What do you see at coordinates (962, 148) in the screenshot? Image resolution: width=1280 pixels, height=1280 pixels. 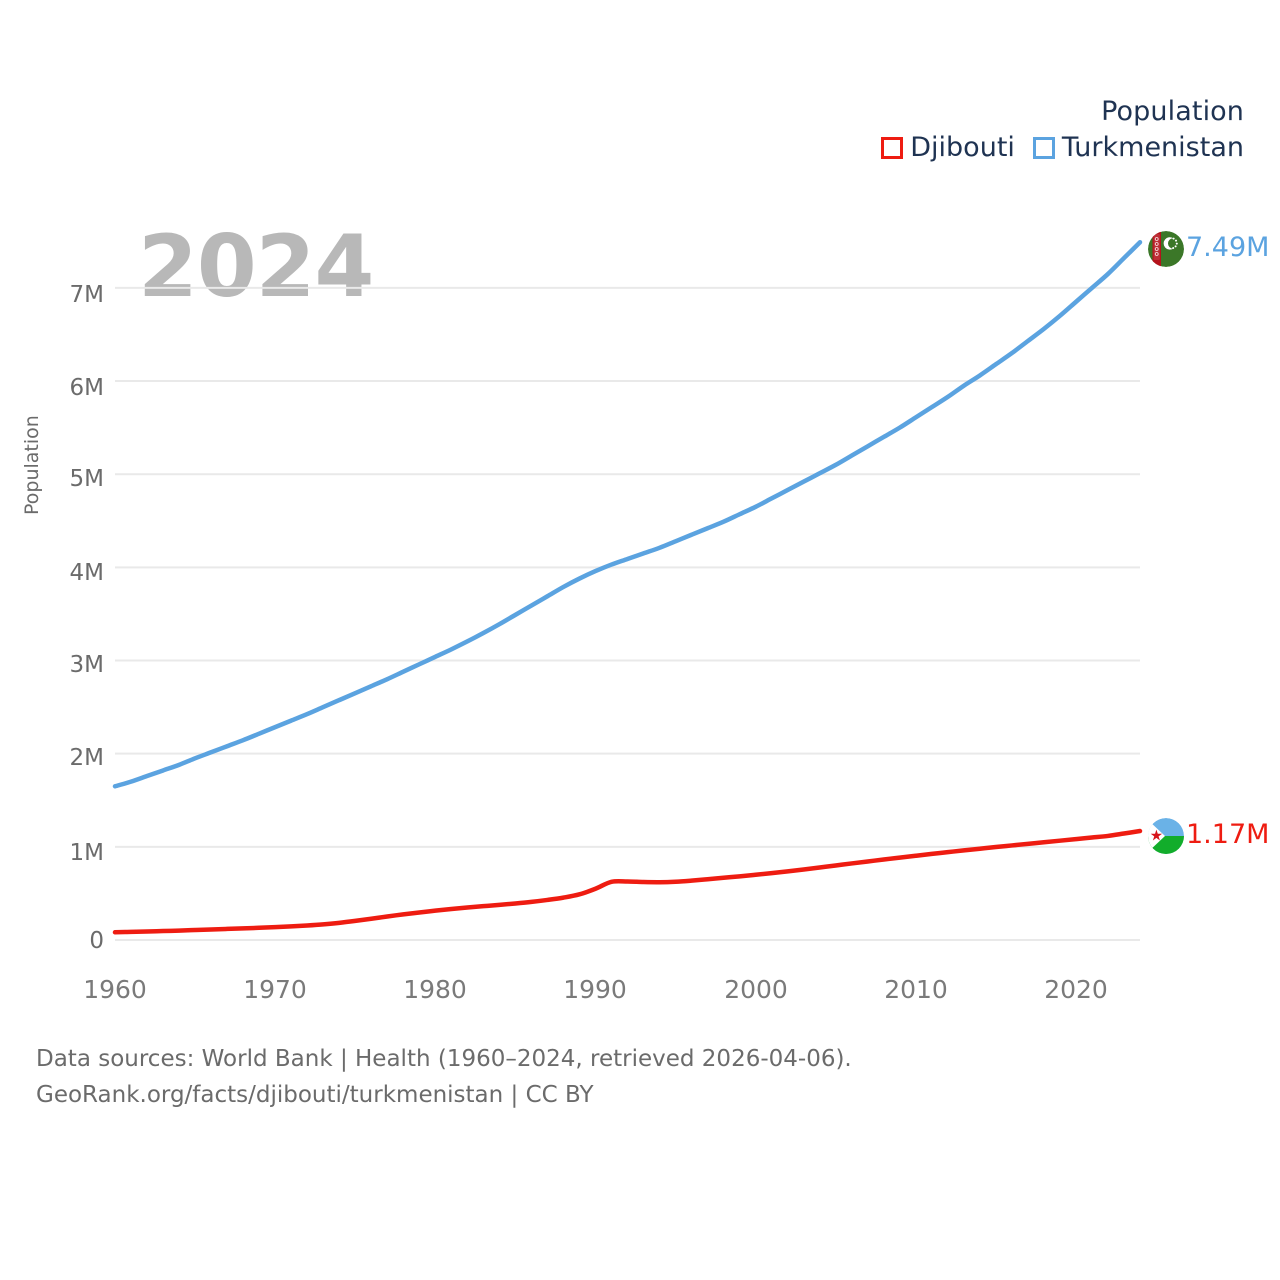 I see `legend-label-djibouti: Djibouti` at bounding box center [962, 148].